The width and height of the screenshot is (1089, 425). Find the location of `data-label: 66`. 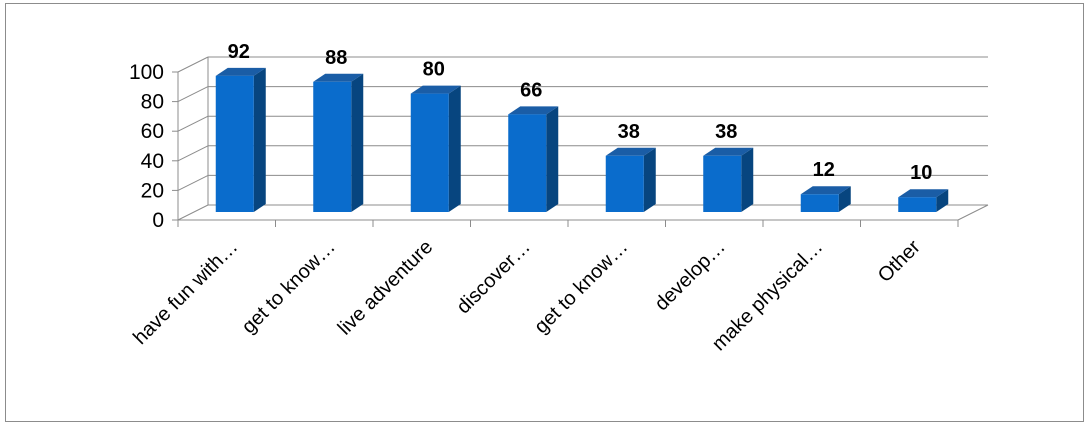

data-label: 66 is located at coordinates (531, 90).